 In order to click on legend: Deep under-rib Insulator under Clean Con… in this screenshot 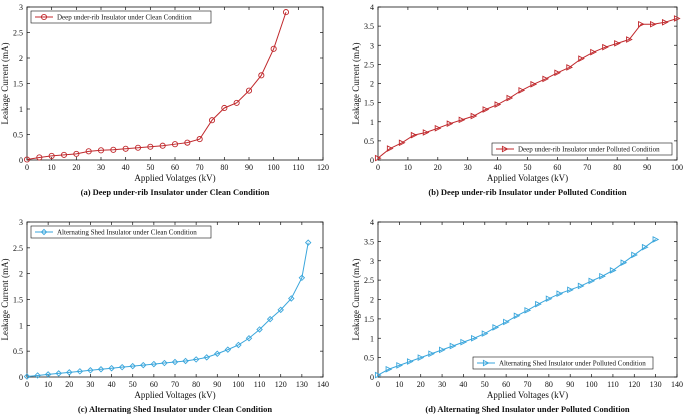, I will do `click(121, 17)`.